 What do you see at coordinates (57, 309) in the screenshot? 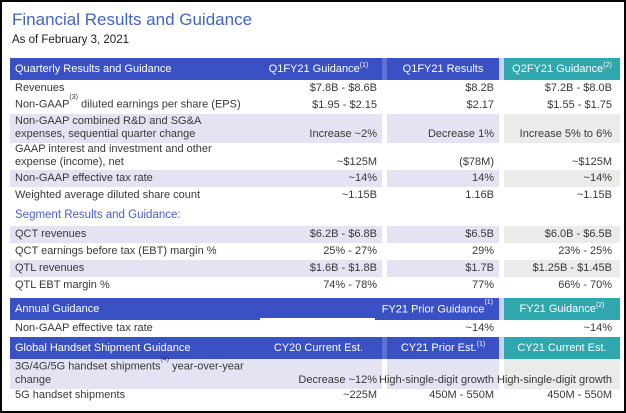
I see `annual-header-label: Annual Guidance` at bounding box center [57, 309].